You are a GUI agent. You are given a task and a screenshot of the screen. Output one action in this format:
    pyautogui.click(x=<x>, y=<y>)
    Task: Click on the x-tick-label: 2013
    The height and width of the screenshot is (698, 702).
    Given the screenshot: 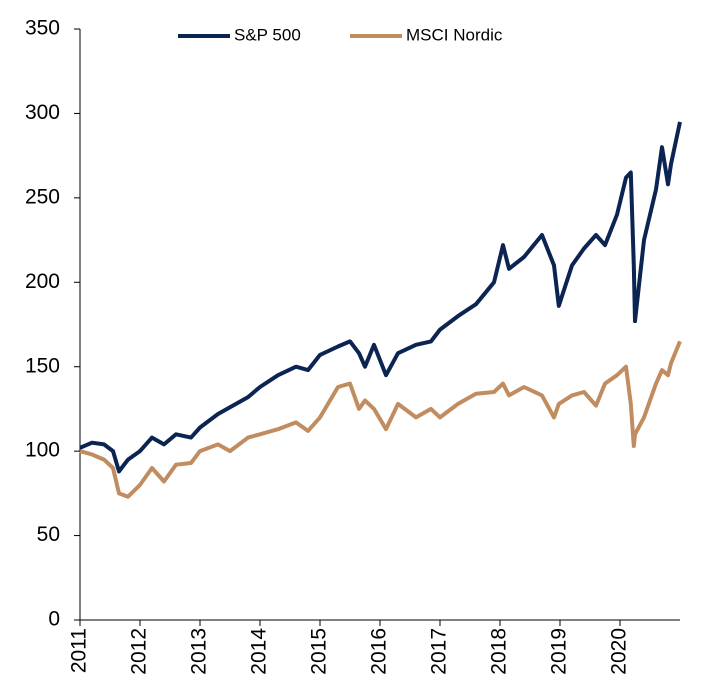 What is the action you would take?
    pyautogui.click(x=199, y=651)
    